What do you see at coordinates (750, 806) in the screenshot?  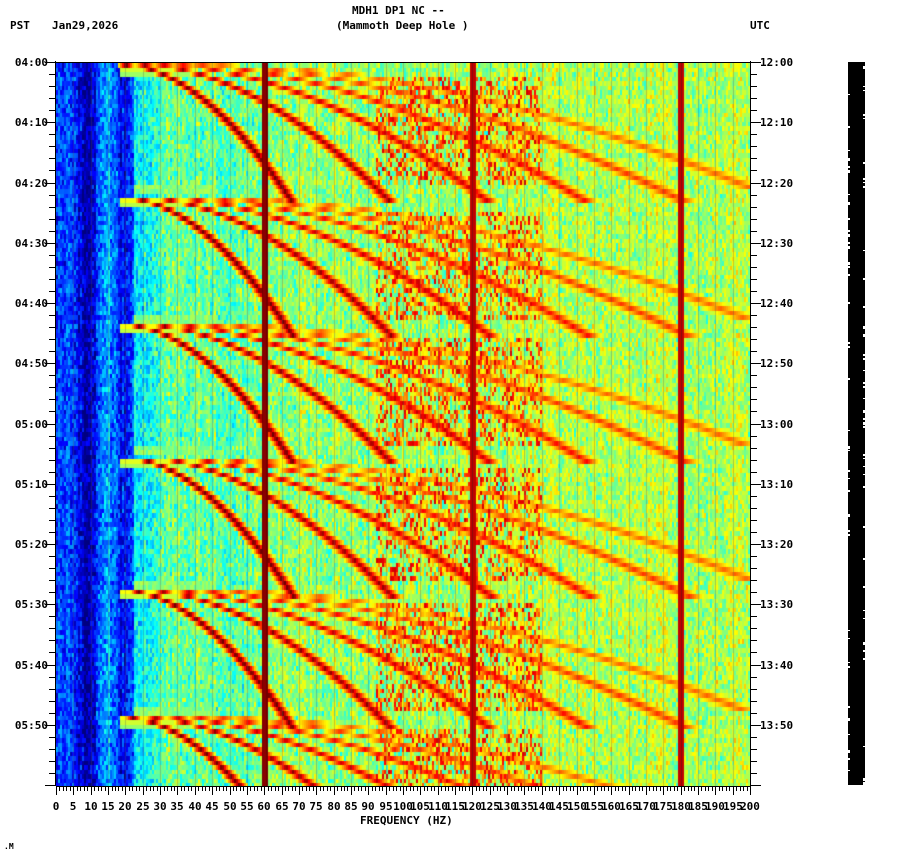 I see `frequency-label: 200` at bounding box center [750, 806].